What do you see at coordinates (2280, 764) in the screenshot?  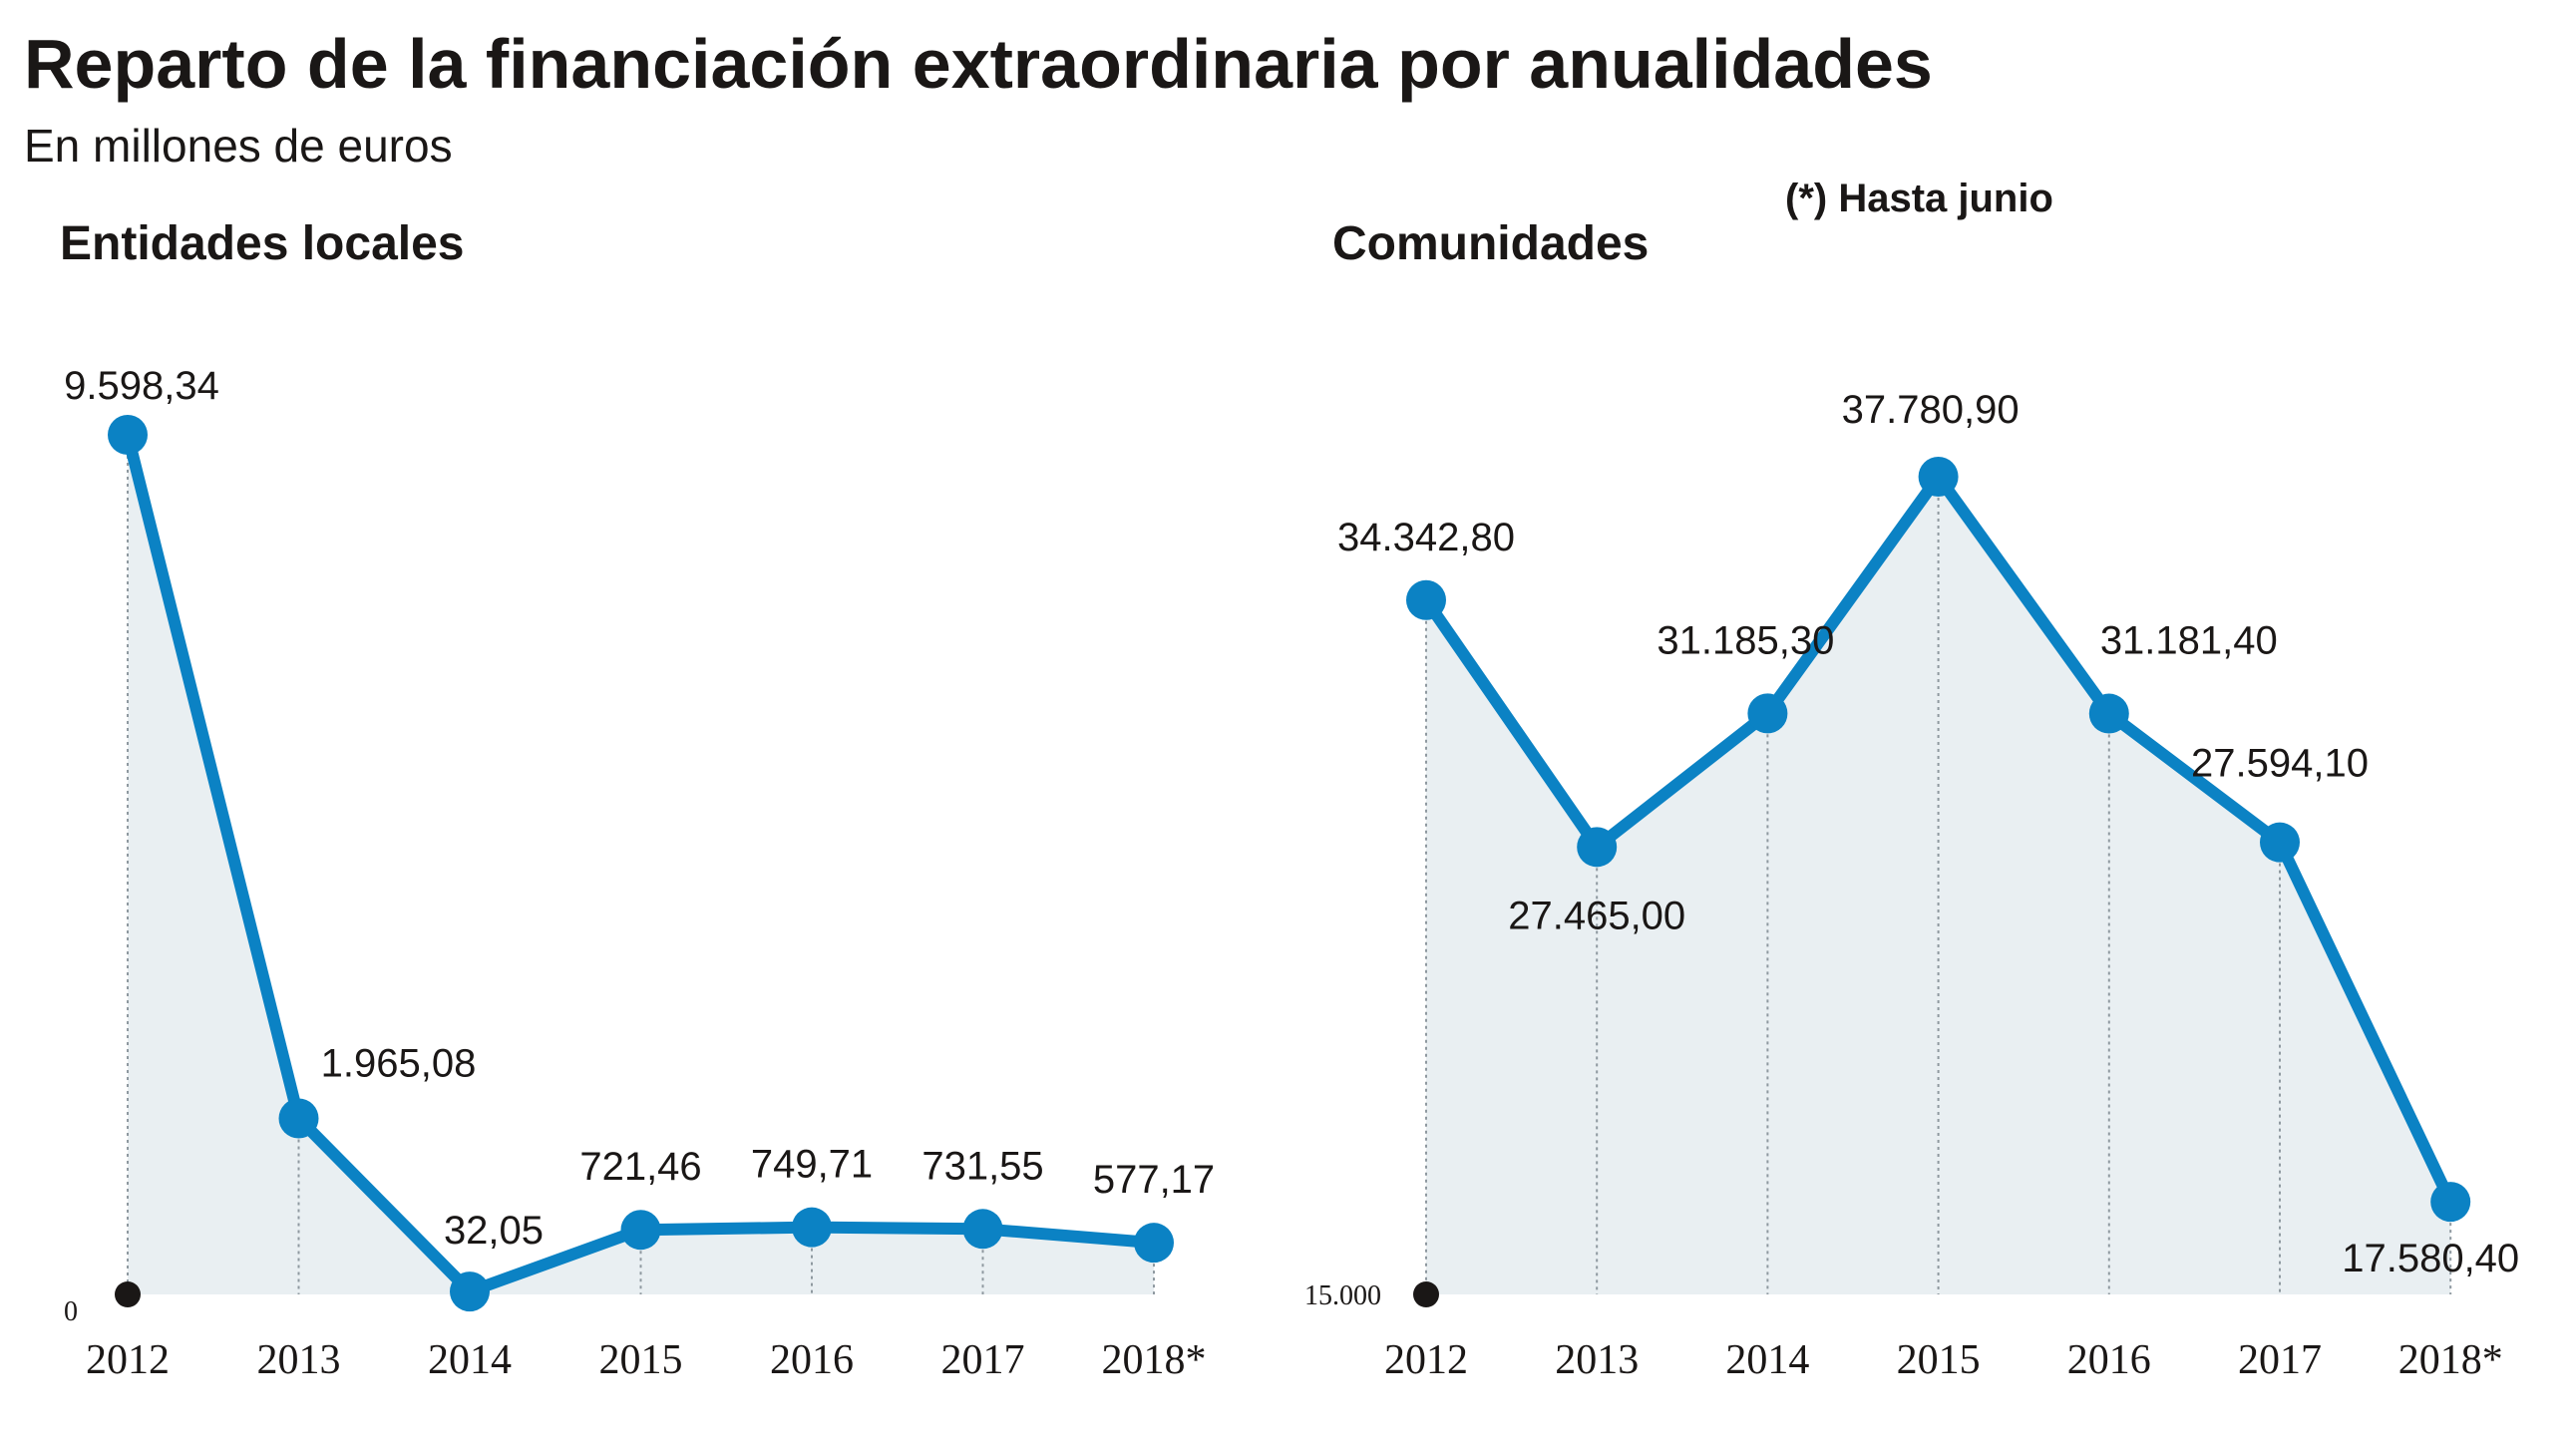 I see `data-label-2017: 27.594,10` at bounding box center [2280, 764].